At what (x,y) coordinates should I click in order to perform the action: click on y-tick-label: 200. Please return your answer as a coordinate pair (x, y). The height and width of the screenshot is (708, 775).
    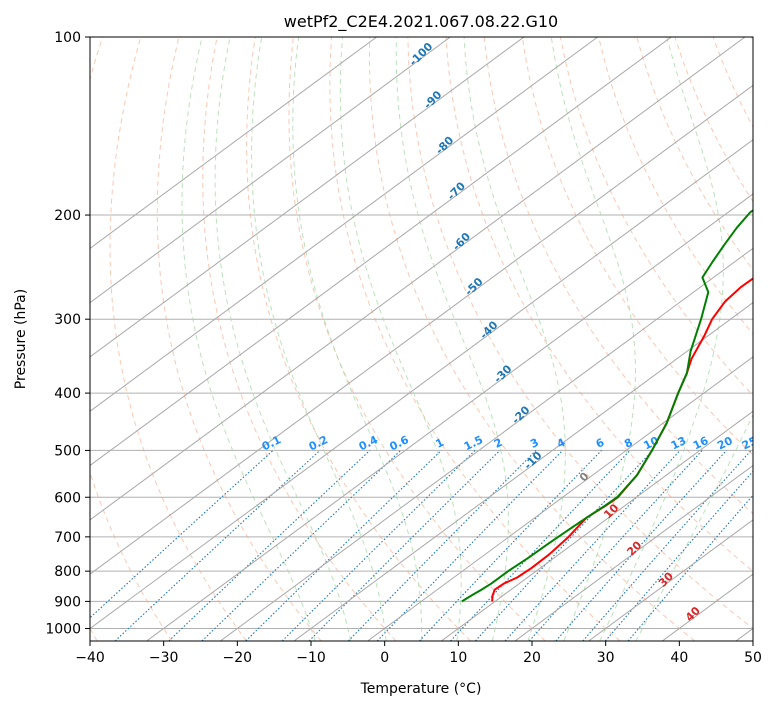
    Looking at the image, I should click on (67, 216).